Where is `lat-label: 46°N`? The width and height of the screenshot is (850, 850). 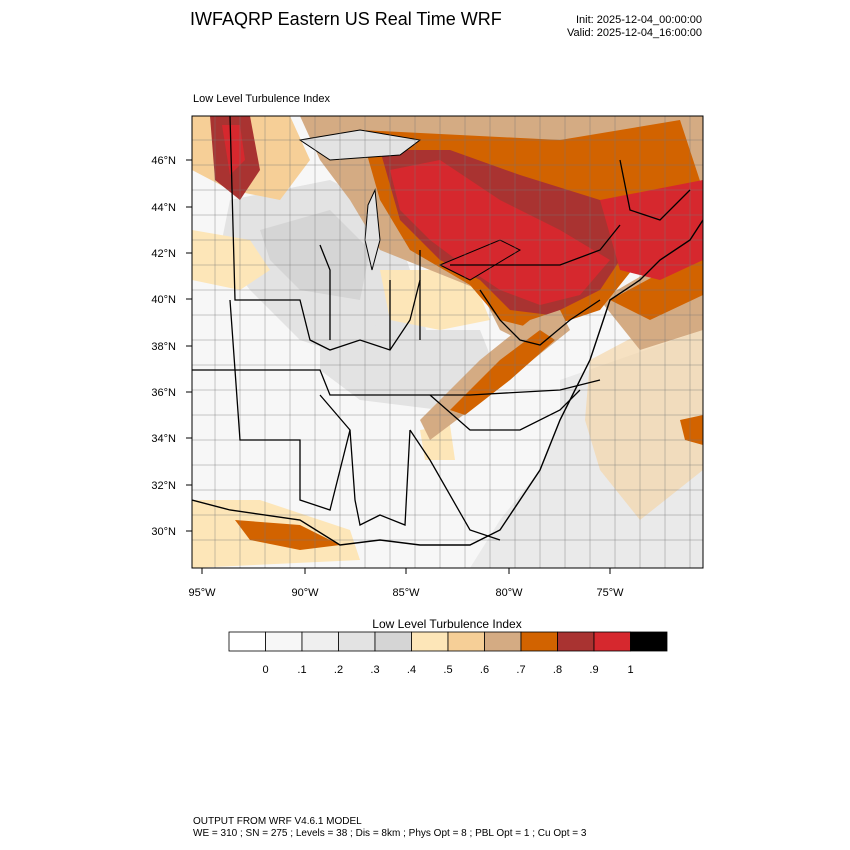
lat-label: 46°N is located at coordinates (163, 161).